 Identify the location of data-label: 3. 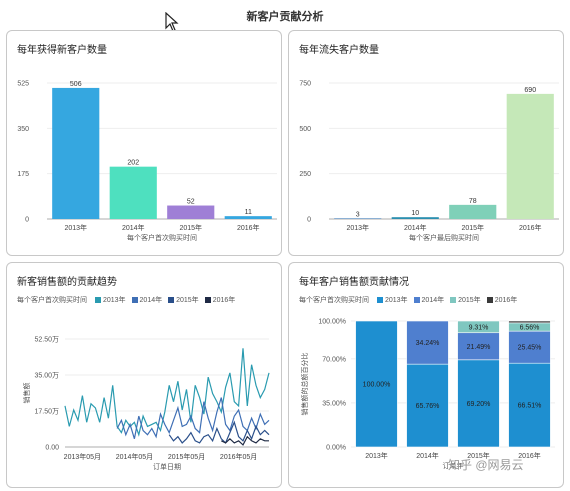
(358, 214).